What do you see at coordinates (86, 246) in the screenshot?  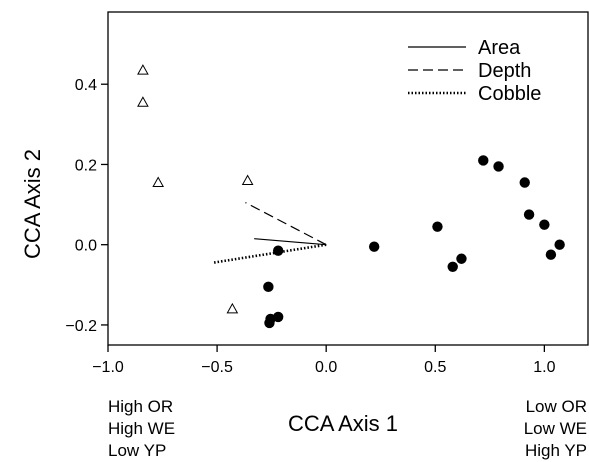 I see `y-tick-label: 0.0` at bounding box center [86, 246].